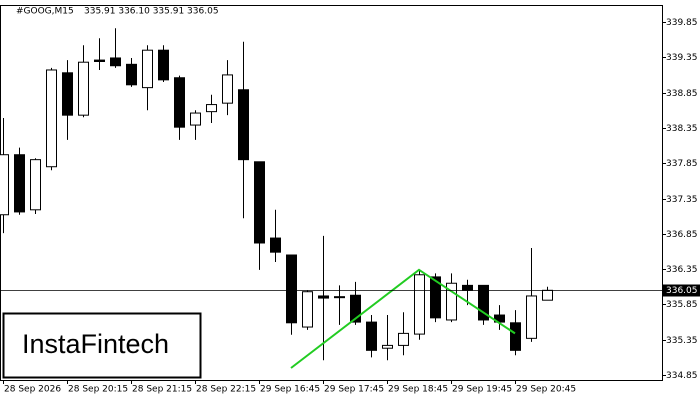 The image size is (700, 400). What do you see at coordinates (403, 318) in the screenshot?
I see `pattern-line` at bounding box center [403, 318].